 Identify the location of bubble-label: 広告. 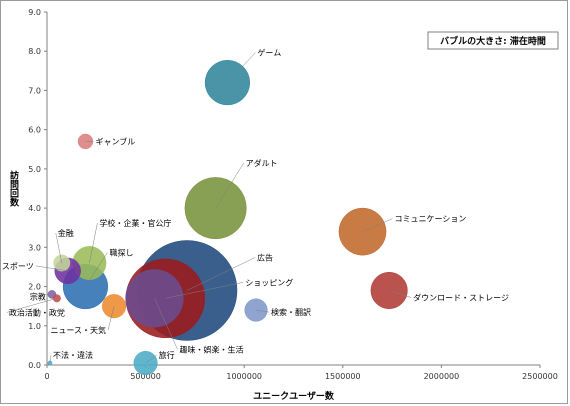
(265, 257).